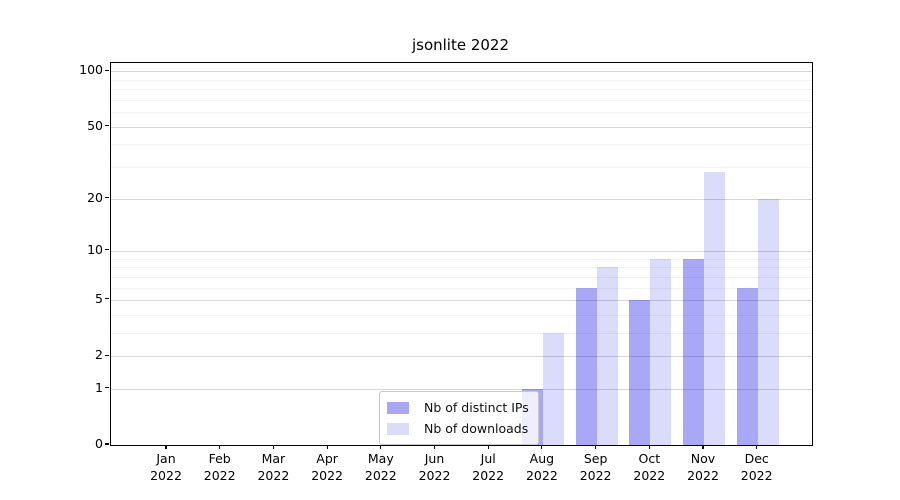 Image resolution: width=900 pixels, height=500 pixels. What do you see at coordinates (99, 355) in the screenshot?
I see `y-tick-label-2: 2` at bounding box center [99, 355].